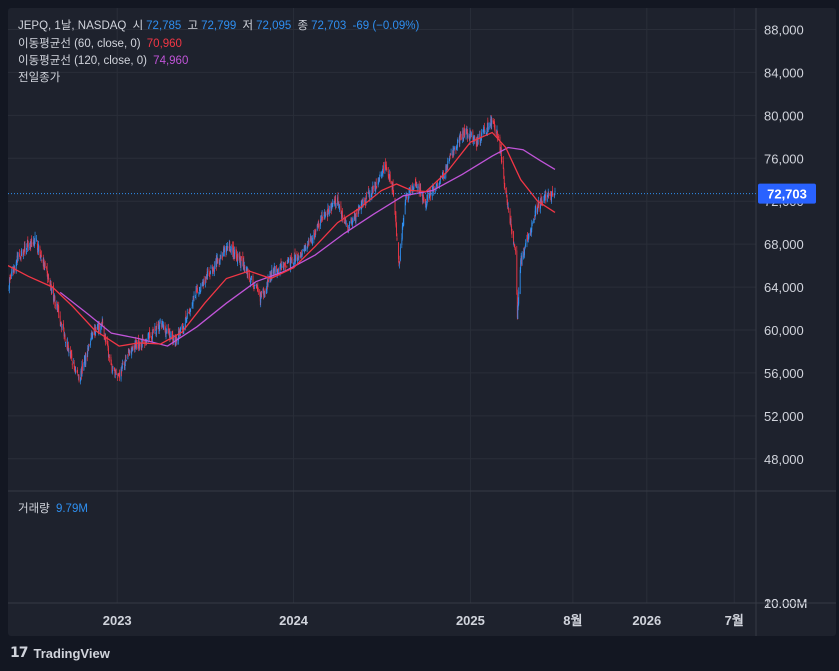 The width and height of the screenshot is (839, 671). I want to click on ma60-label: 이동평균선 (60, close, 0), so click(79, 44).